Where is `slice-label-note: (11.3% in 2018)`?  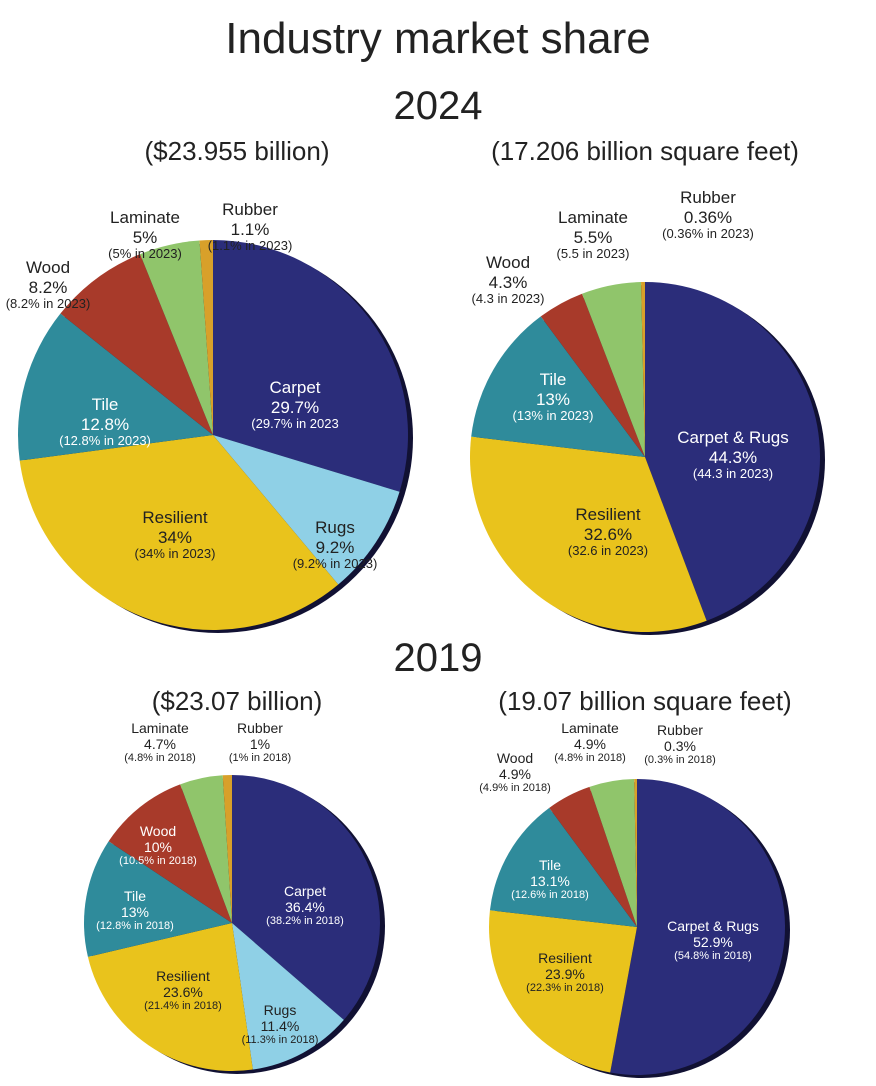
slice-label-note: (11.3% in 2018) is located at coordinates (280, 1040).